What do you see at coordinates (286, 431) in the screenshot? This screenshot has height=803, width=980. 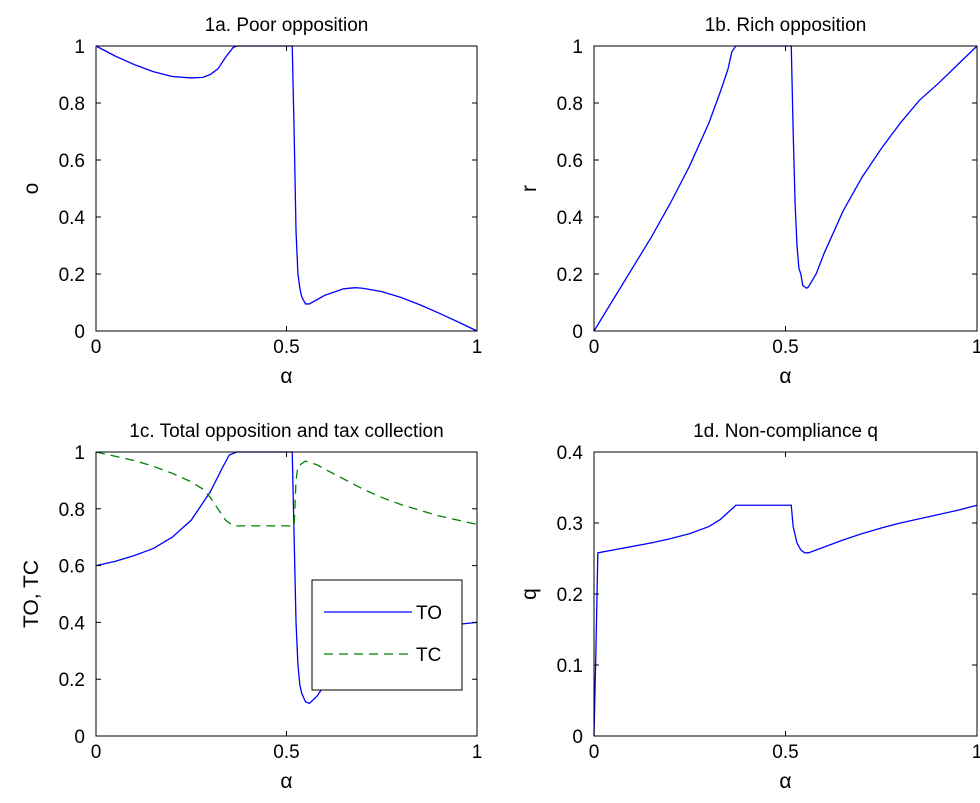 I see `chart-title: 1c. Total opposition and tax collection` at bounding box center [286, 431].